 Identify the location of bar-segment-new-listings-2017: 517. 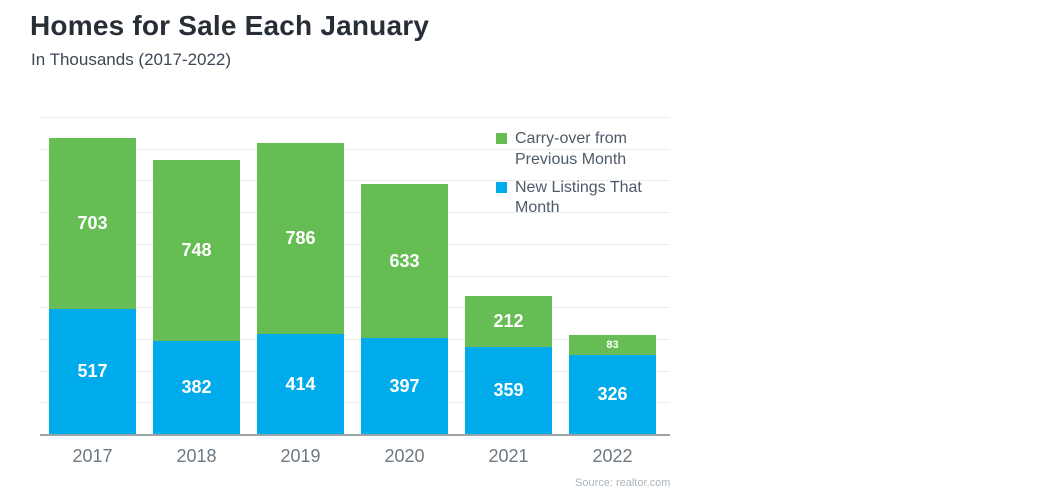
(92, 371).